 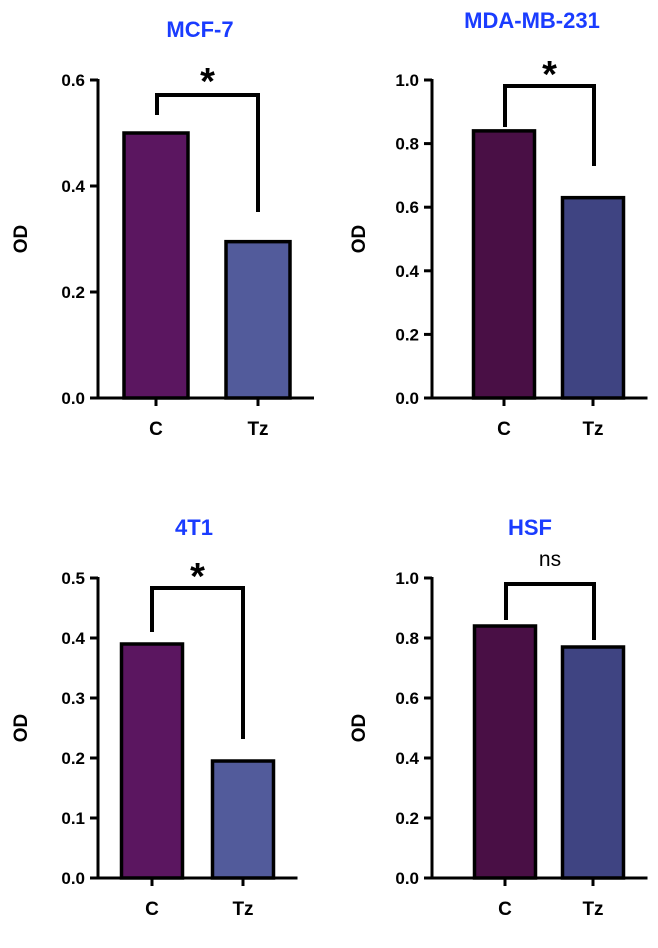 I want to click on chart-title: MCF-7, so click(x=199, y=29).